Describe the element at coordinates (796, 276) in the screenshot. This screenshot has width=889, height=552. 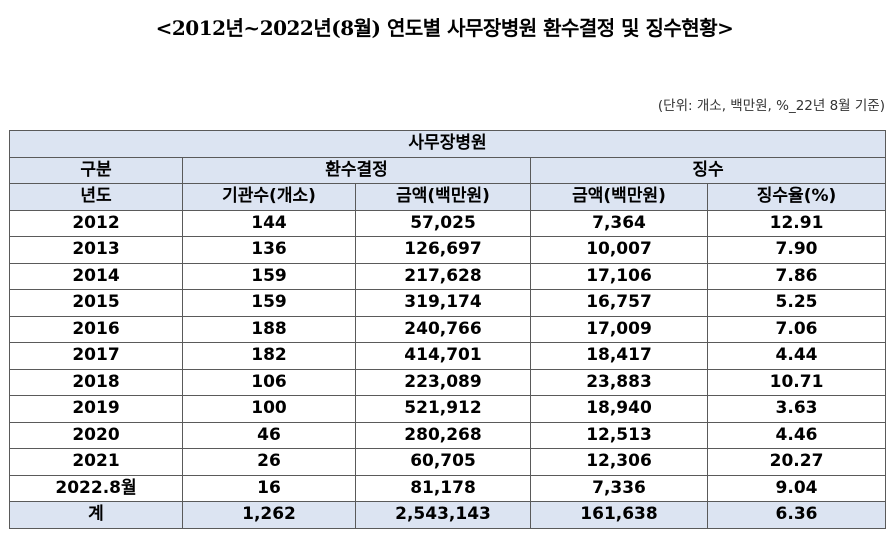
I see `cell-collection-rate: 7.86` at that location.